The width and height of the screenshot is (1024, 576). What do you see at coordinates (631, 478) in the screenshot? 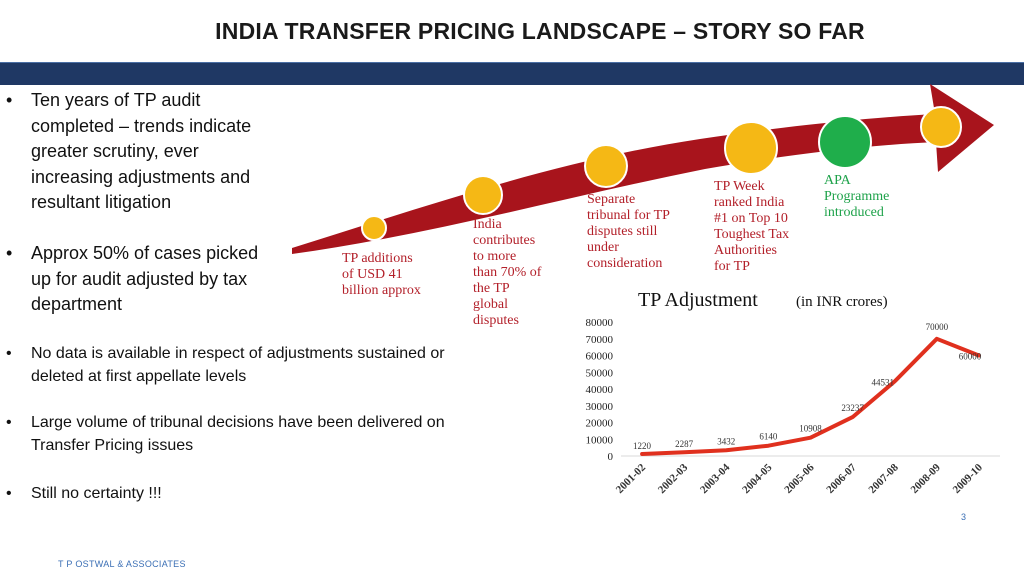
I see `x-tick-label: 2001-02` at bounding box center [631, 478].